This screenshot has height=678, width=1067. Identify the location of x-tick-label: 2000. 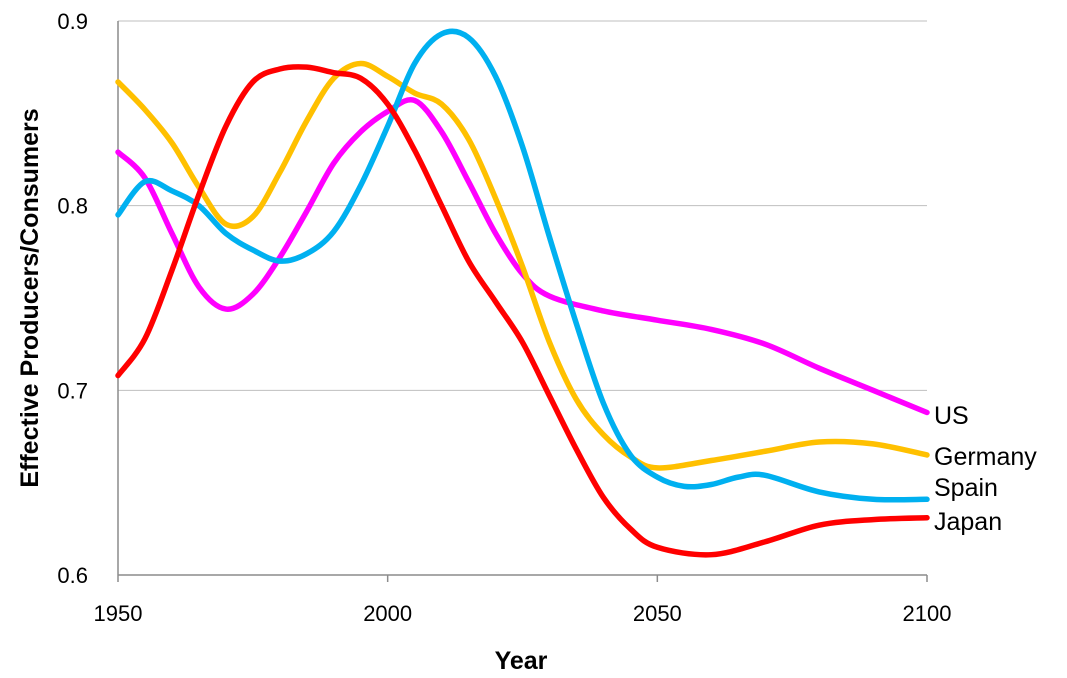
(387, 613).